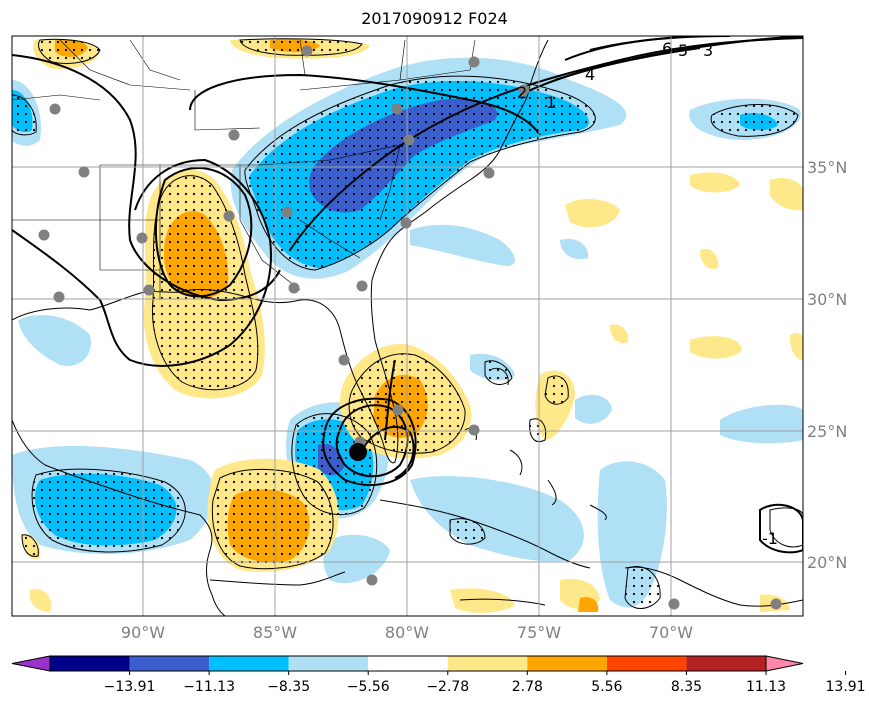 This screenshot has height=711, width=869. Describe the element at coordinates (770, 538) in the screenshot. I see `contour-label: -1` at that location.